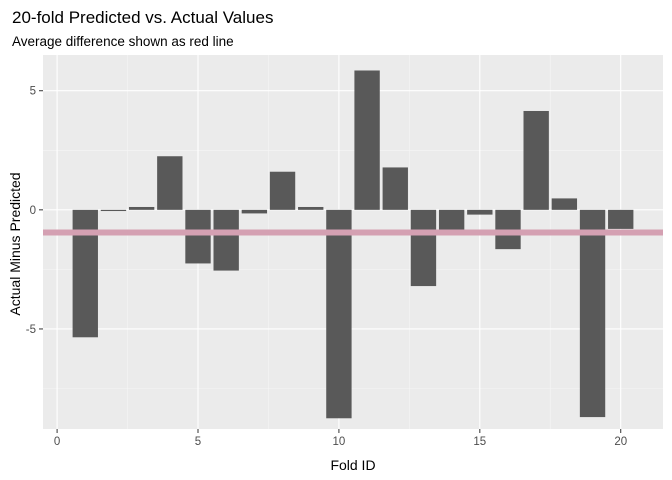 Image resolution: width=672 pixels, height=480 pixels. I want to click on x-tick-label: 5, so click(198, 442).